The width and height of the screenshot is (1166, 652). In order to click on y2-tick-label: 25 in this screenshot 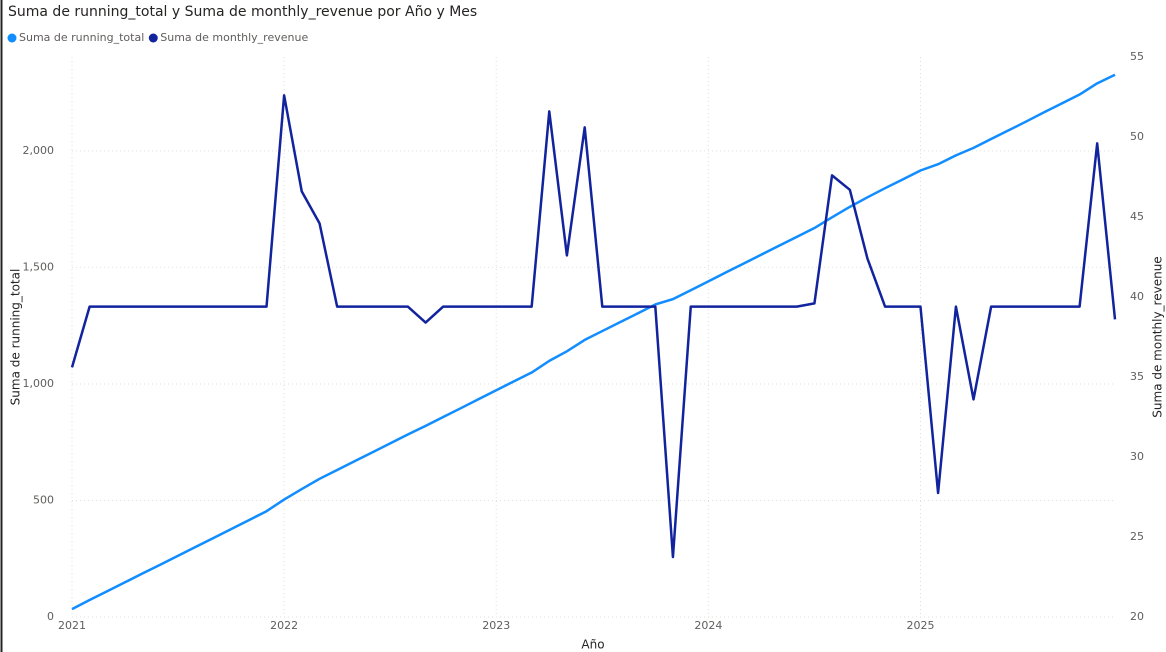, I will do `click(1137, 536)`.